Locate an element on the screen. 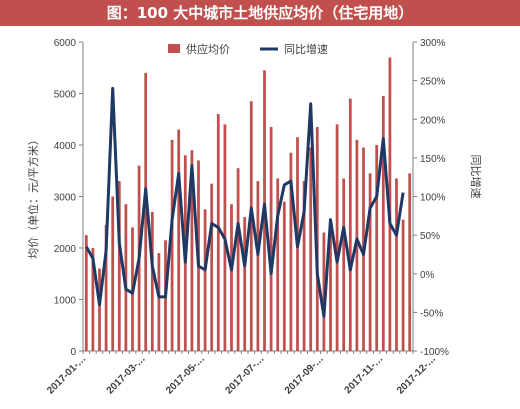  chart-title: 图：100 大中城市土地供应均价（住宅用地） is located at coordinates (260, 13).